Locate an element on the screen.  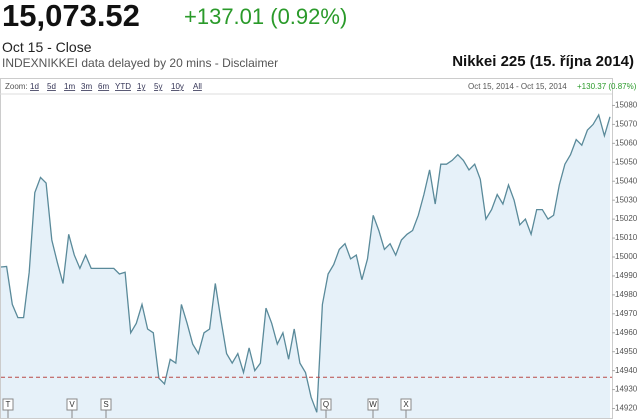
zoom-option: 5y is located at coordinates (158, 86).